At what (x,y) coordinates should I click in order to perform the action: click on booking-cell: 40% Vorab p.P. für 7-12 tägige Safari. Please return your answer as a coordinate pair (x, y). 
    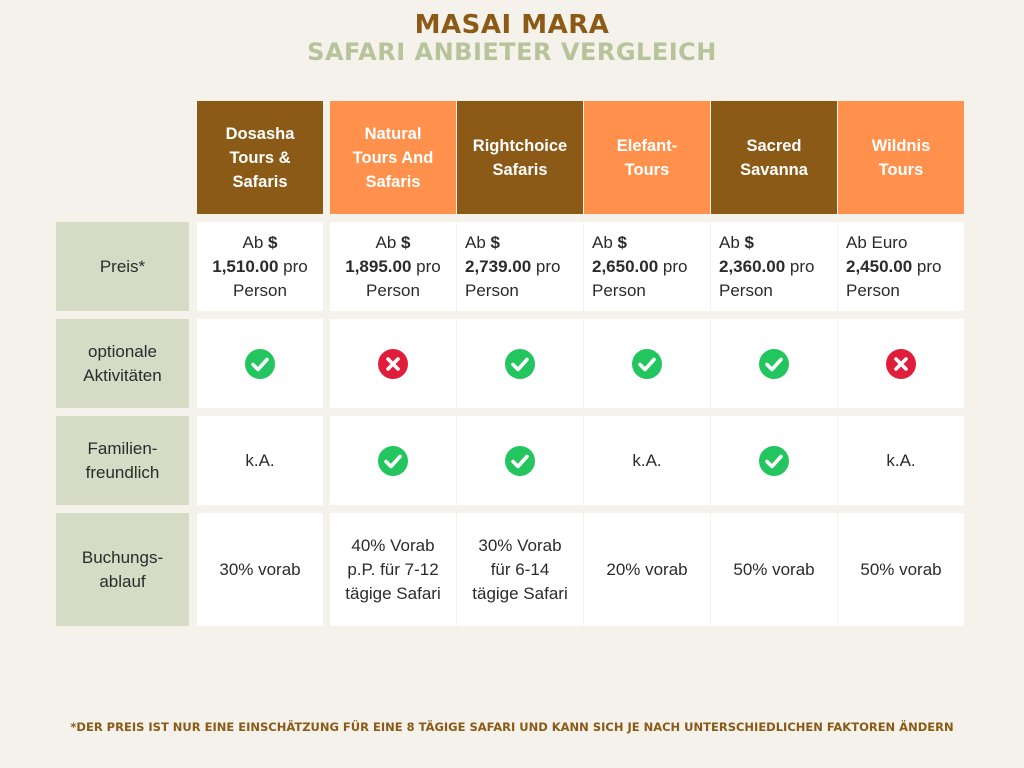
    Looking at the image, I should click on (393, 569).